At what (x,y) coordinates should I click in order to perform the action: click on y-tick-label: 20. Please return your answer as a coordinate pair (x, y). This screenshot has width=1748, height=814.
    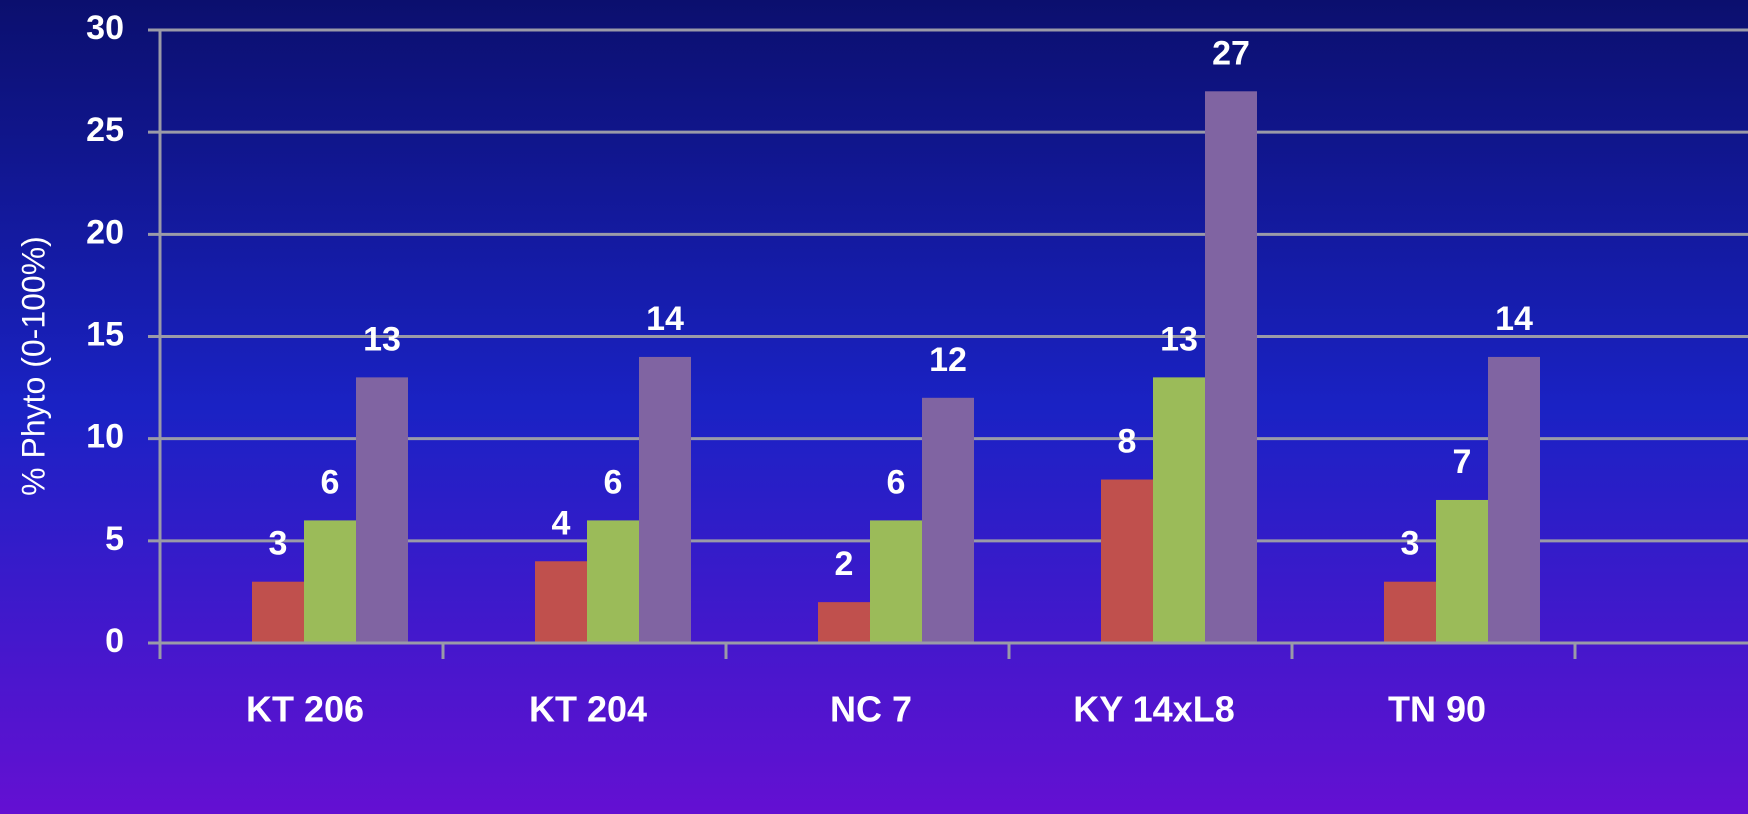
    Looking at the image, I should click on (105, 232).